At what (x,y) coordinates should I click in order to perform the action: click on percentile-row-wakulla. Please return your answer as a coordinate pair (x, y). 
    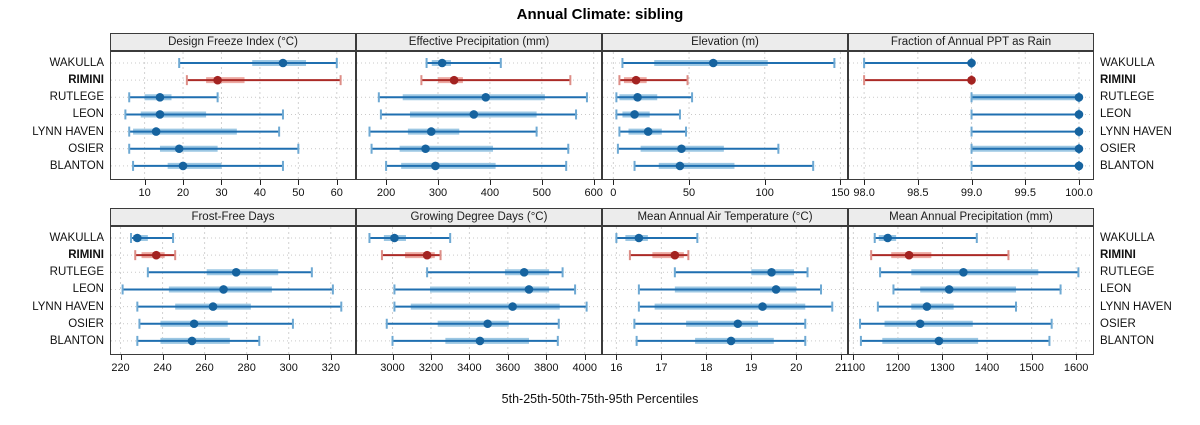
    Looking at the image, I should click on (258, 63).